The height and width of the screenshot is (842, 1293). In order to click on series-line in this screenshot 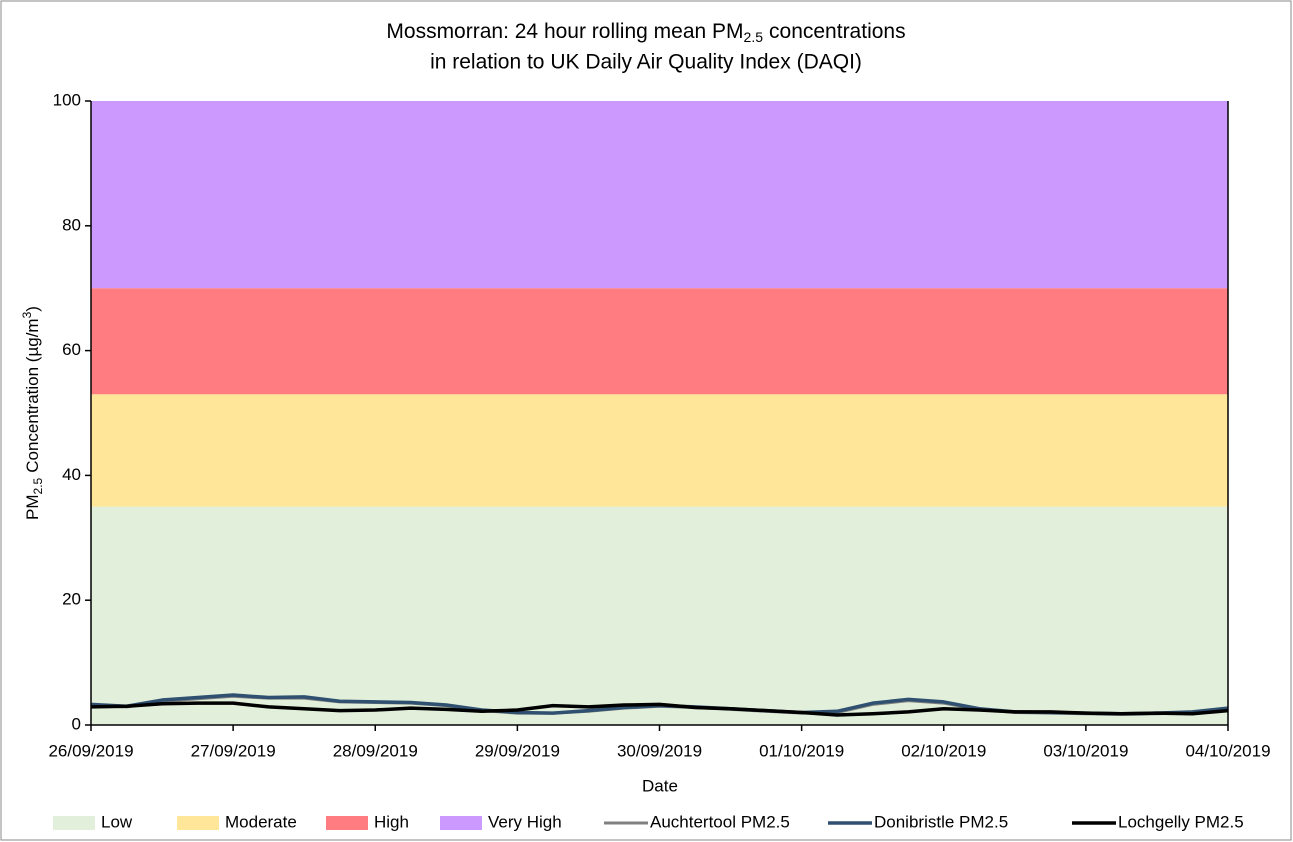, I will do `click(659, 709)`.